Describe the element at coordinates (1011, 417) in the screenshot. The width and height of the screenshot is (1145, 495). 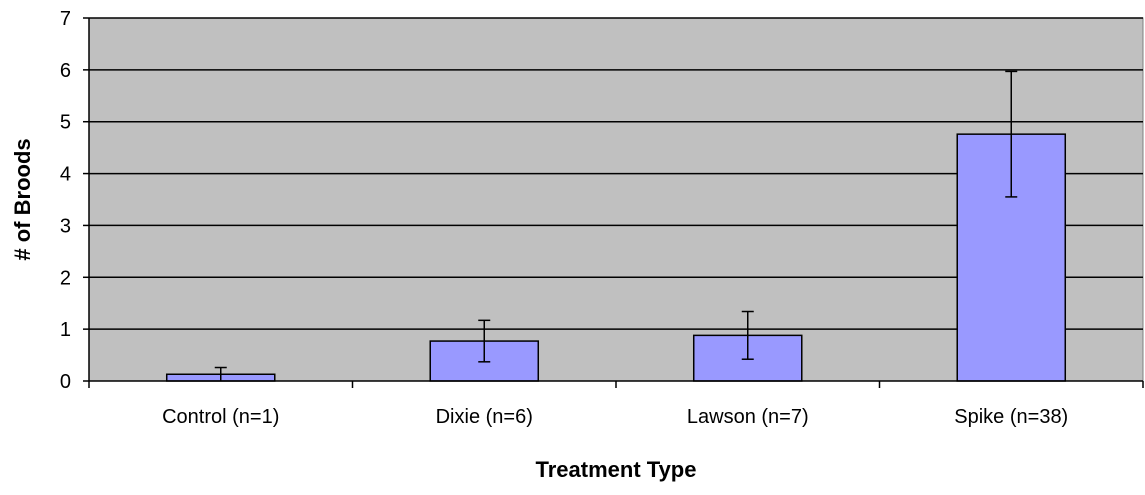
I see `x-tick-label-3: Spike (n=38)` at that location.